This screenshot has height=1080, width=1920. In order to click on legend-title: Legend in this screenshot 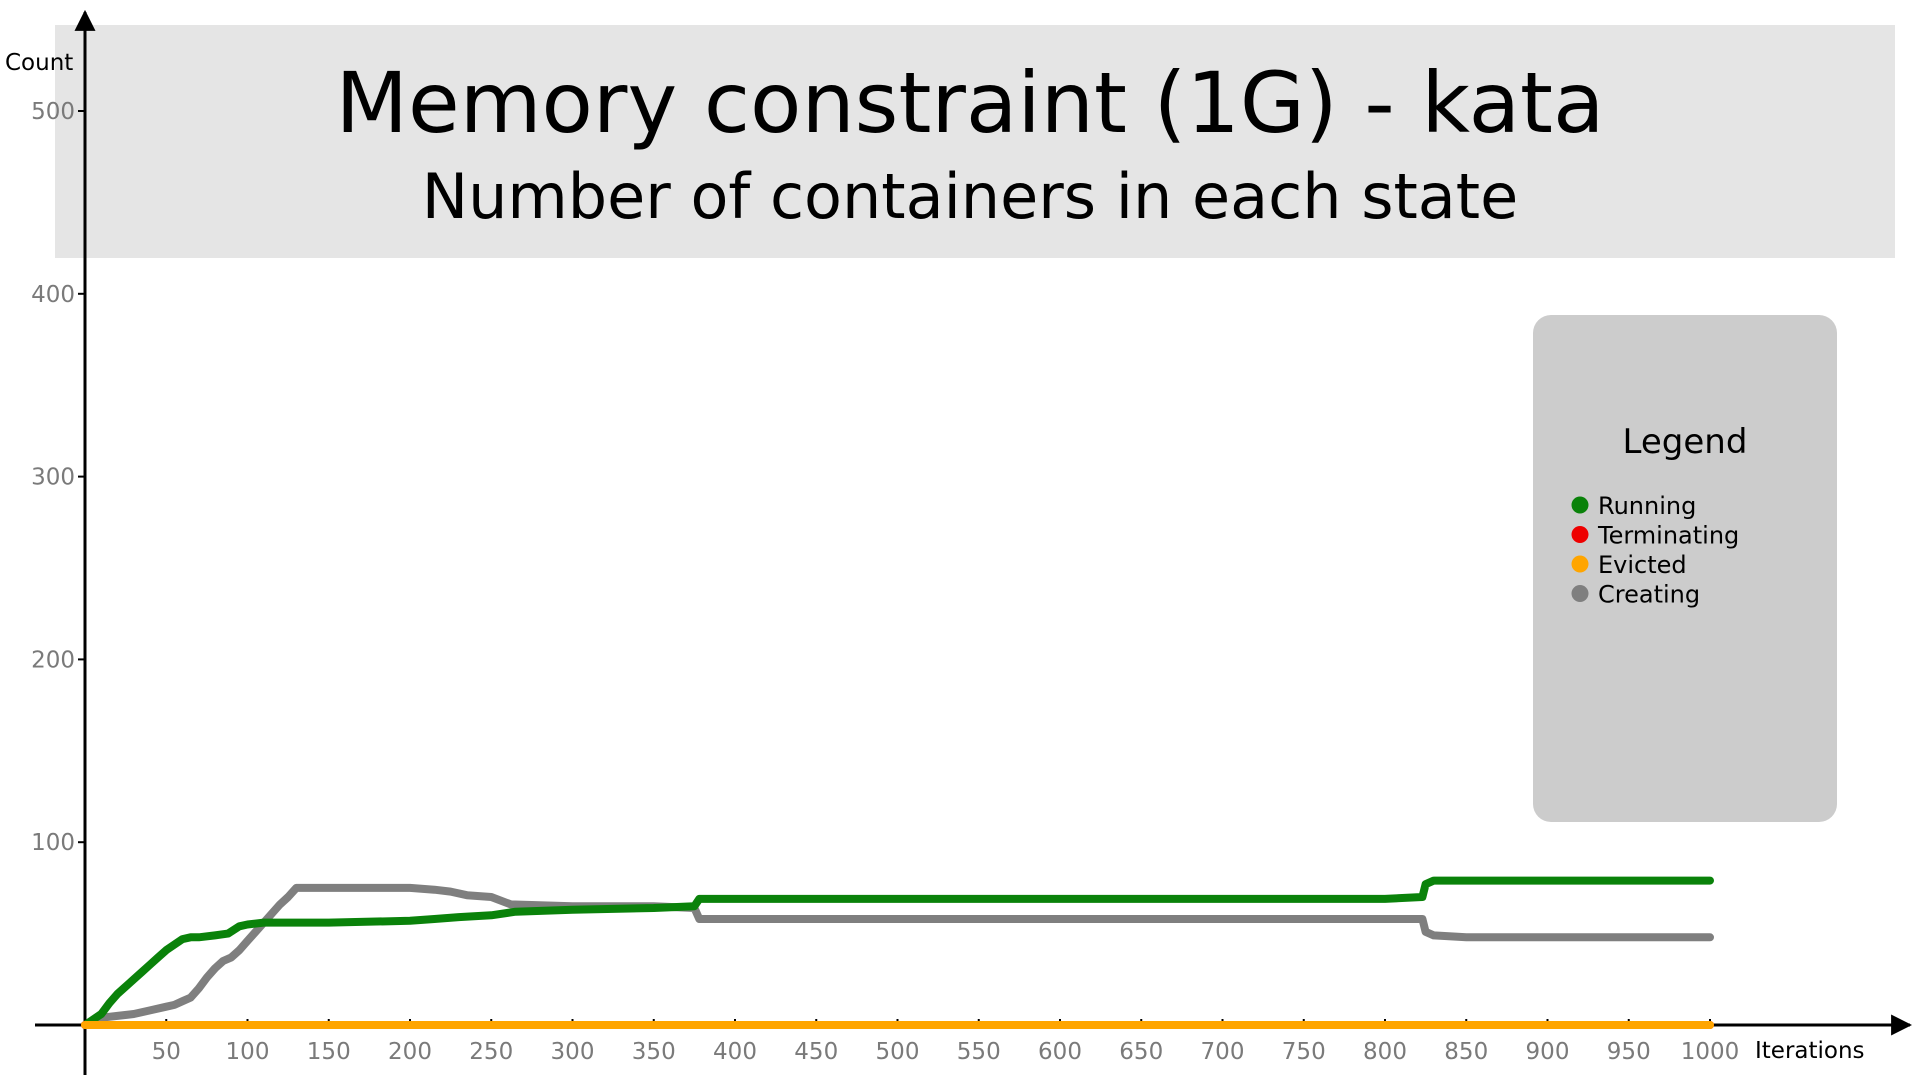, I will do `click(1685, 442)`.